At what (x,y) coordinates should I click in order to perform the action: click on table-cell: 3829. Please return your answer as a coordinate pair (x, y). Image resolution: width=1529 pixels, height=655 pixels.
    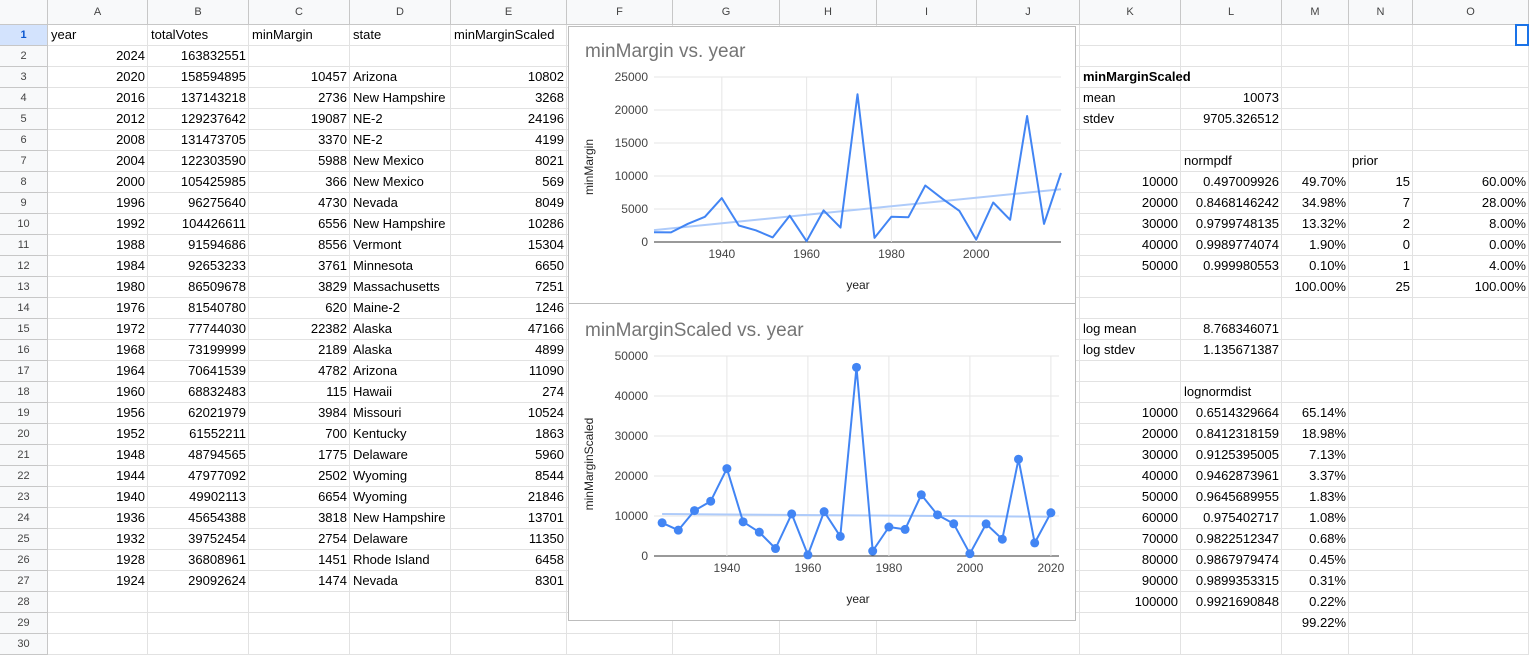
    Looking at the image, I should click on (332, 286).